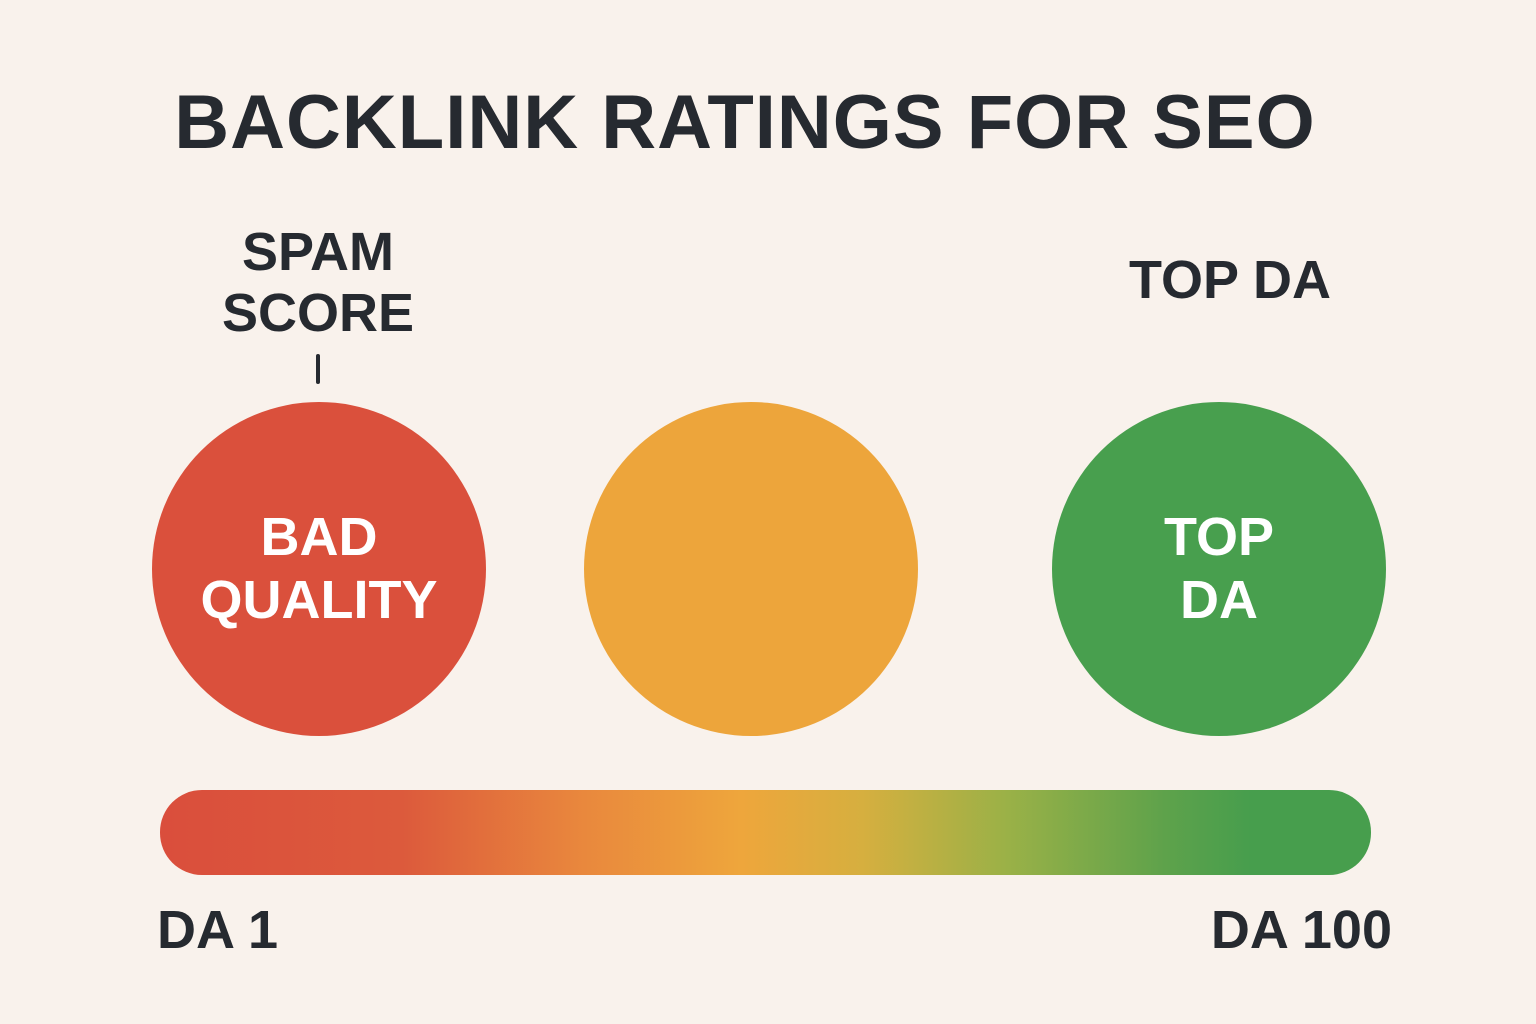  What do you see at coordinates (1230, 280) in the screenshot?
I see `top-da-label: TOP DA` at bounding box center [1230, 280].